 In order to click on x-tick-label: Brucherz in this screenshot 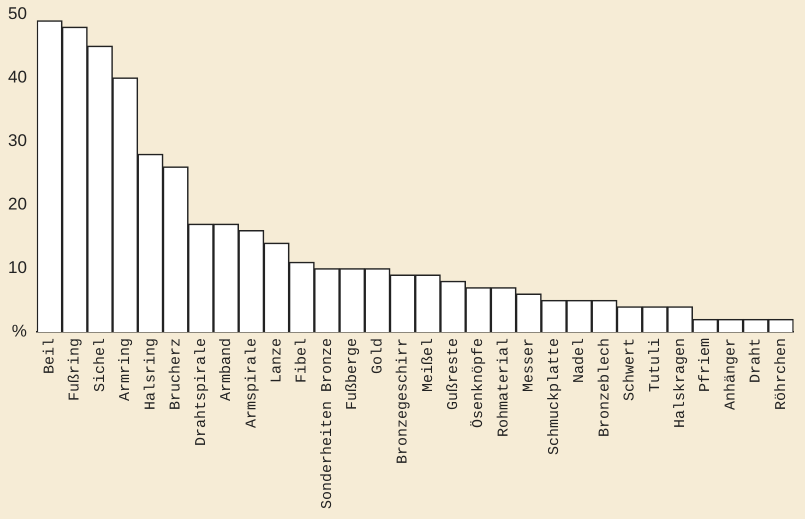, I will do `click(176, 374)`.